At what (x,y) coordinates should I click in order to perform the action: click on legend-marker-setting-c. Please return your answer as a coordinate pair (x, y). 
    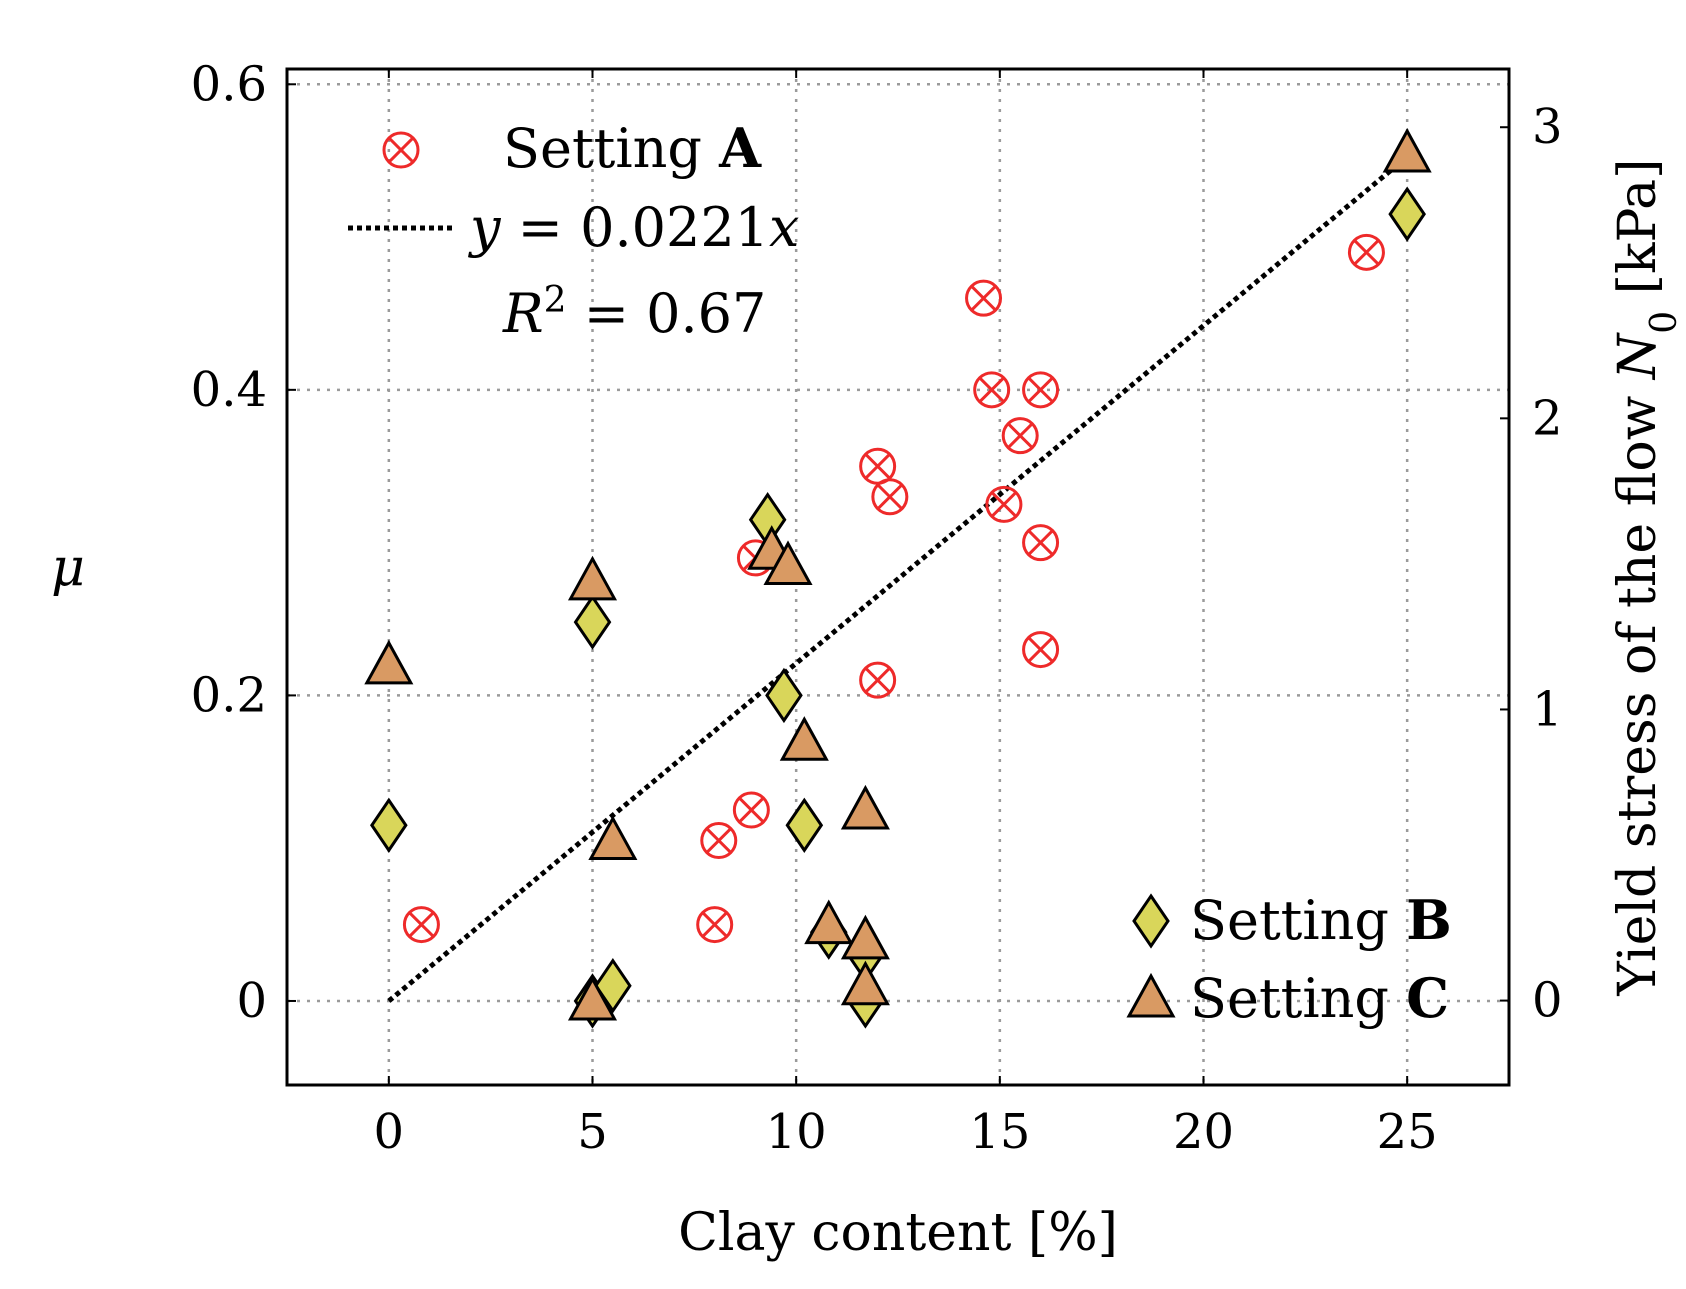
    Looking at the image, I should click on (1151, 995).